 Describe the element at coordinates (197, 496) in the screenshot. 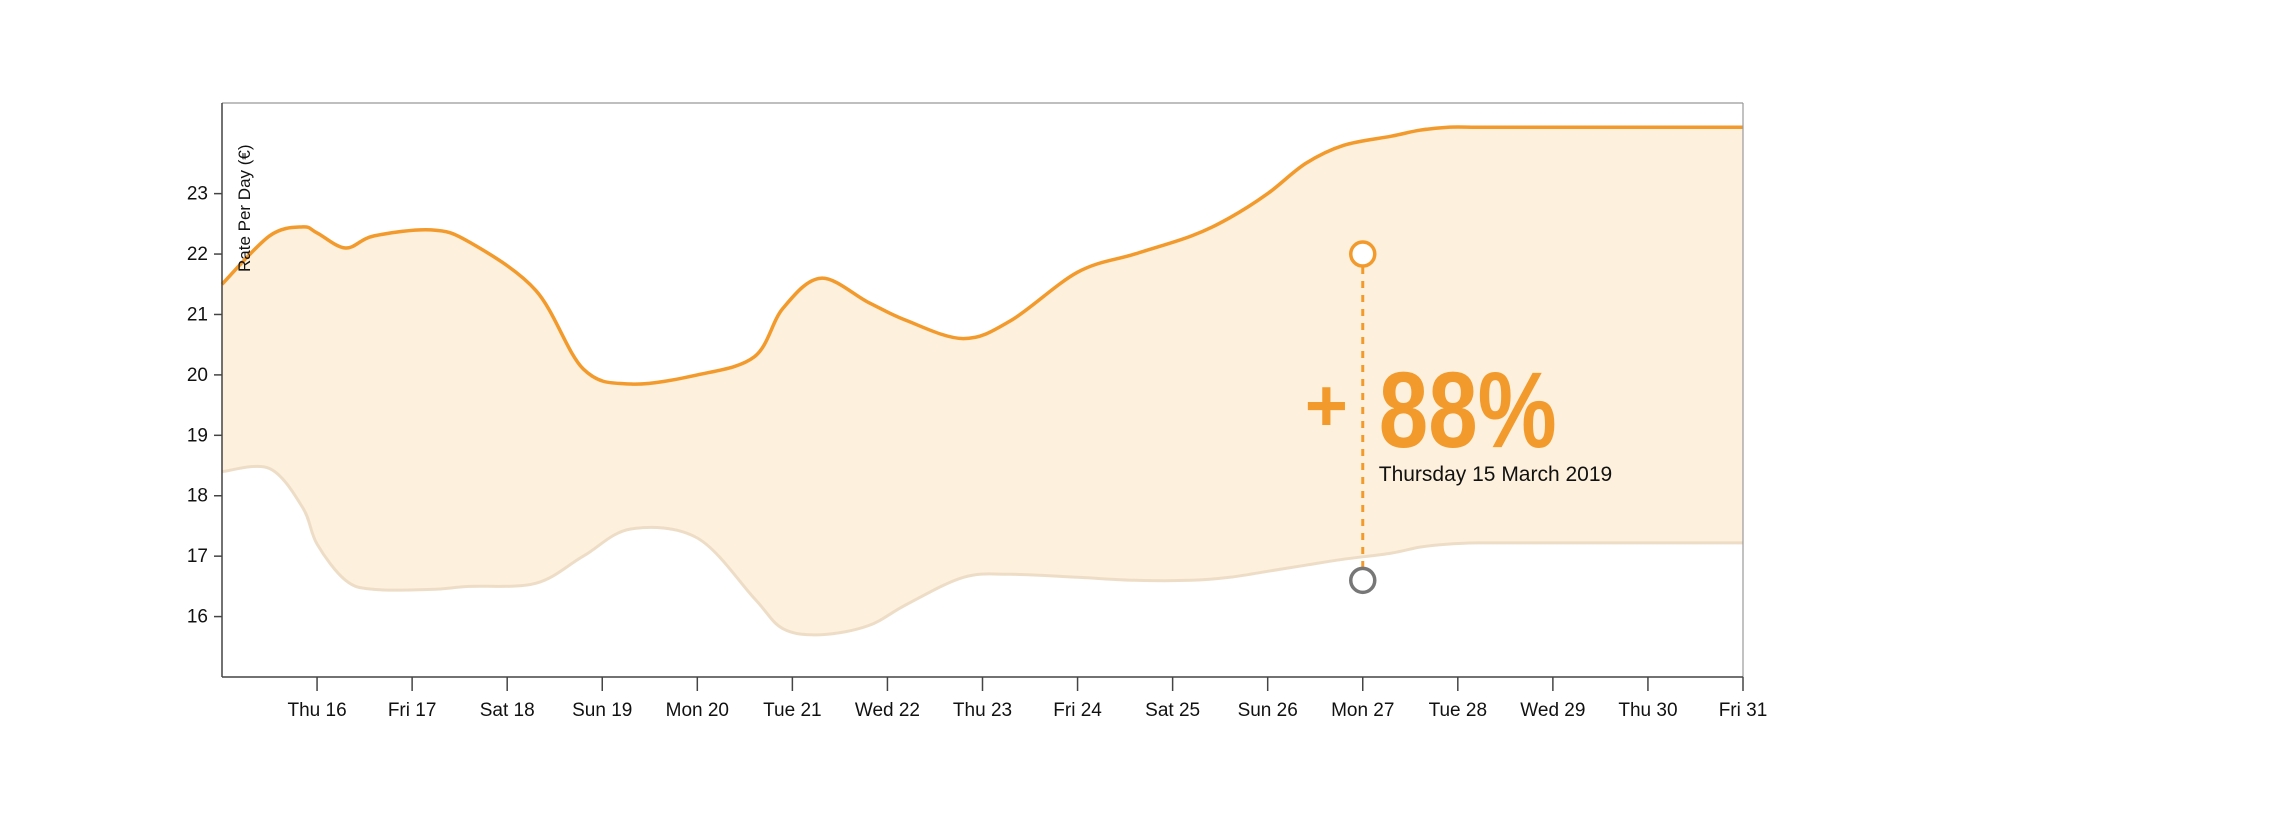

I see `y-tick-label: 18` at that location.